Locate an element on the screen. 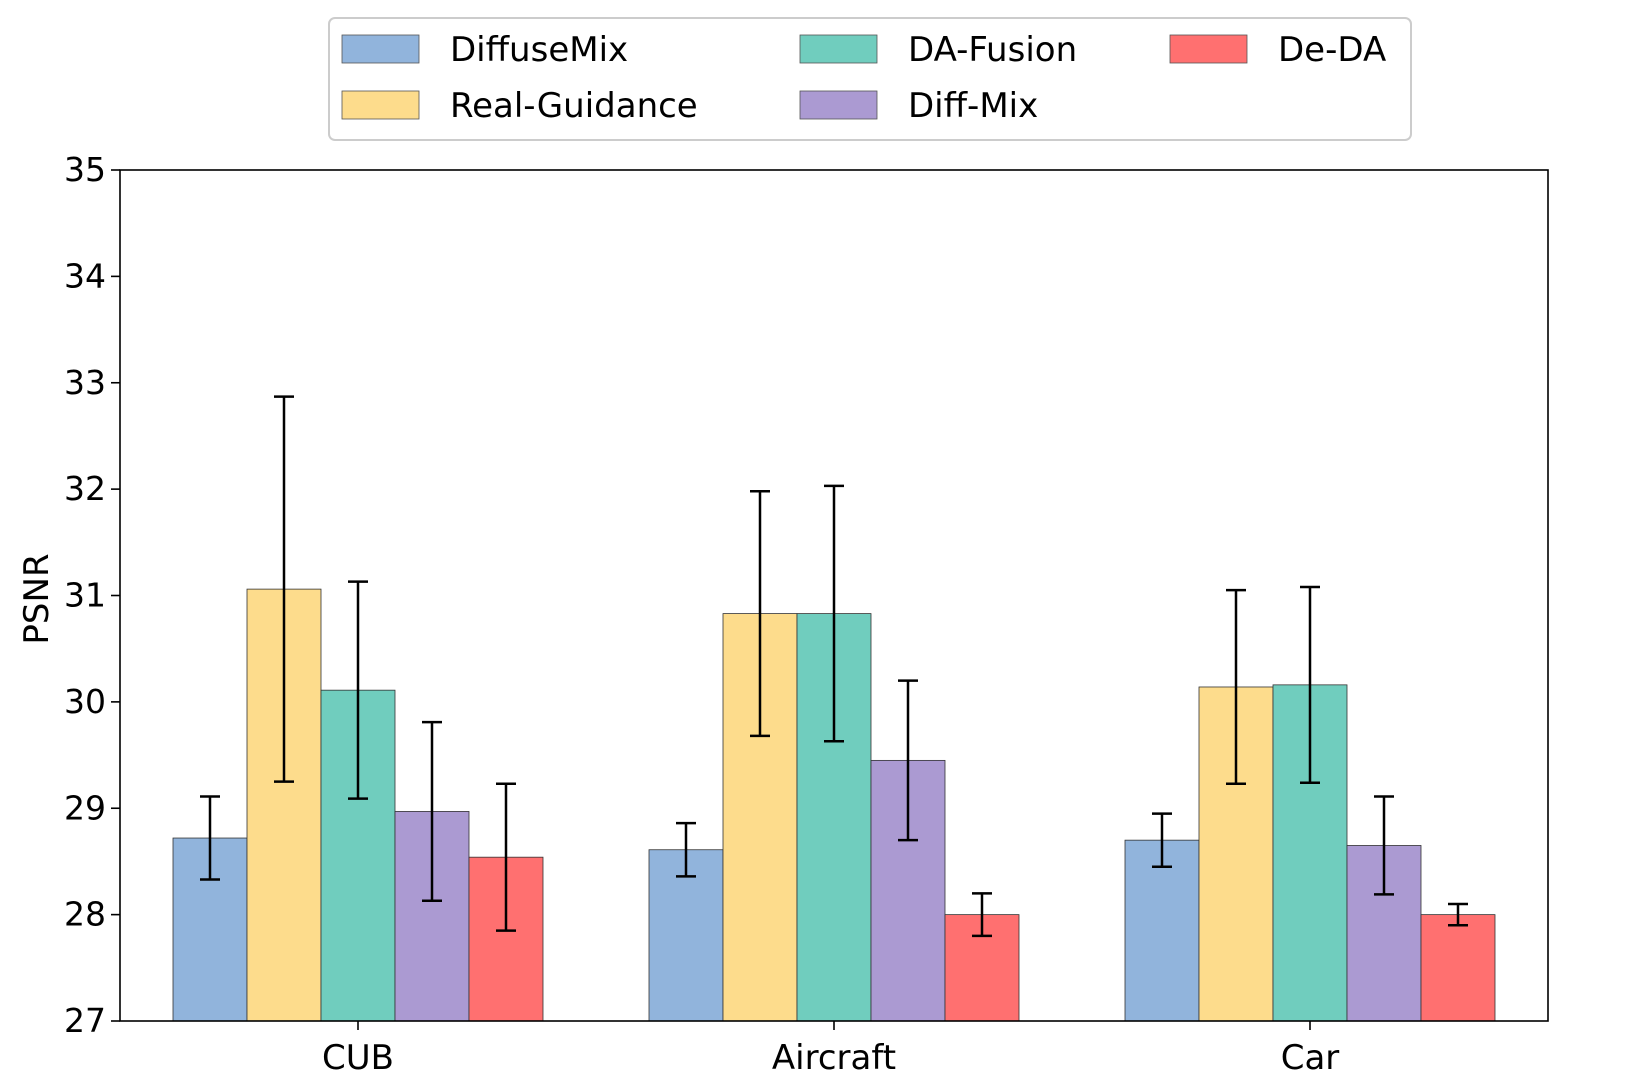 This screenshot has height=1089, width=1627. y-tick-label: 33 is located at coordinates (85, 382).